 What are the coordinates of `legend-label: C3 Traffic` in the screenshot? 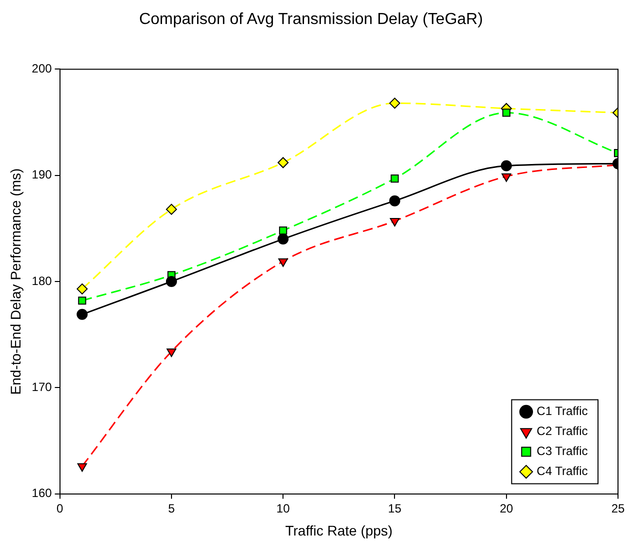 It's located at (562, 451).